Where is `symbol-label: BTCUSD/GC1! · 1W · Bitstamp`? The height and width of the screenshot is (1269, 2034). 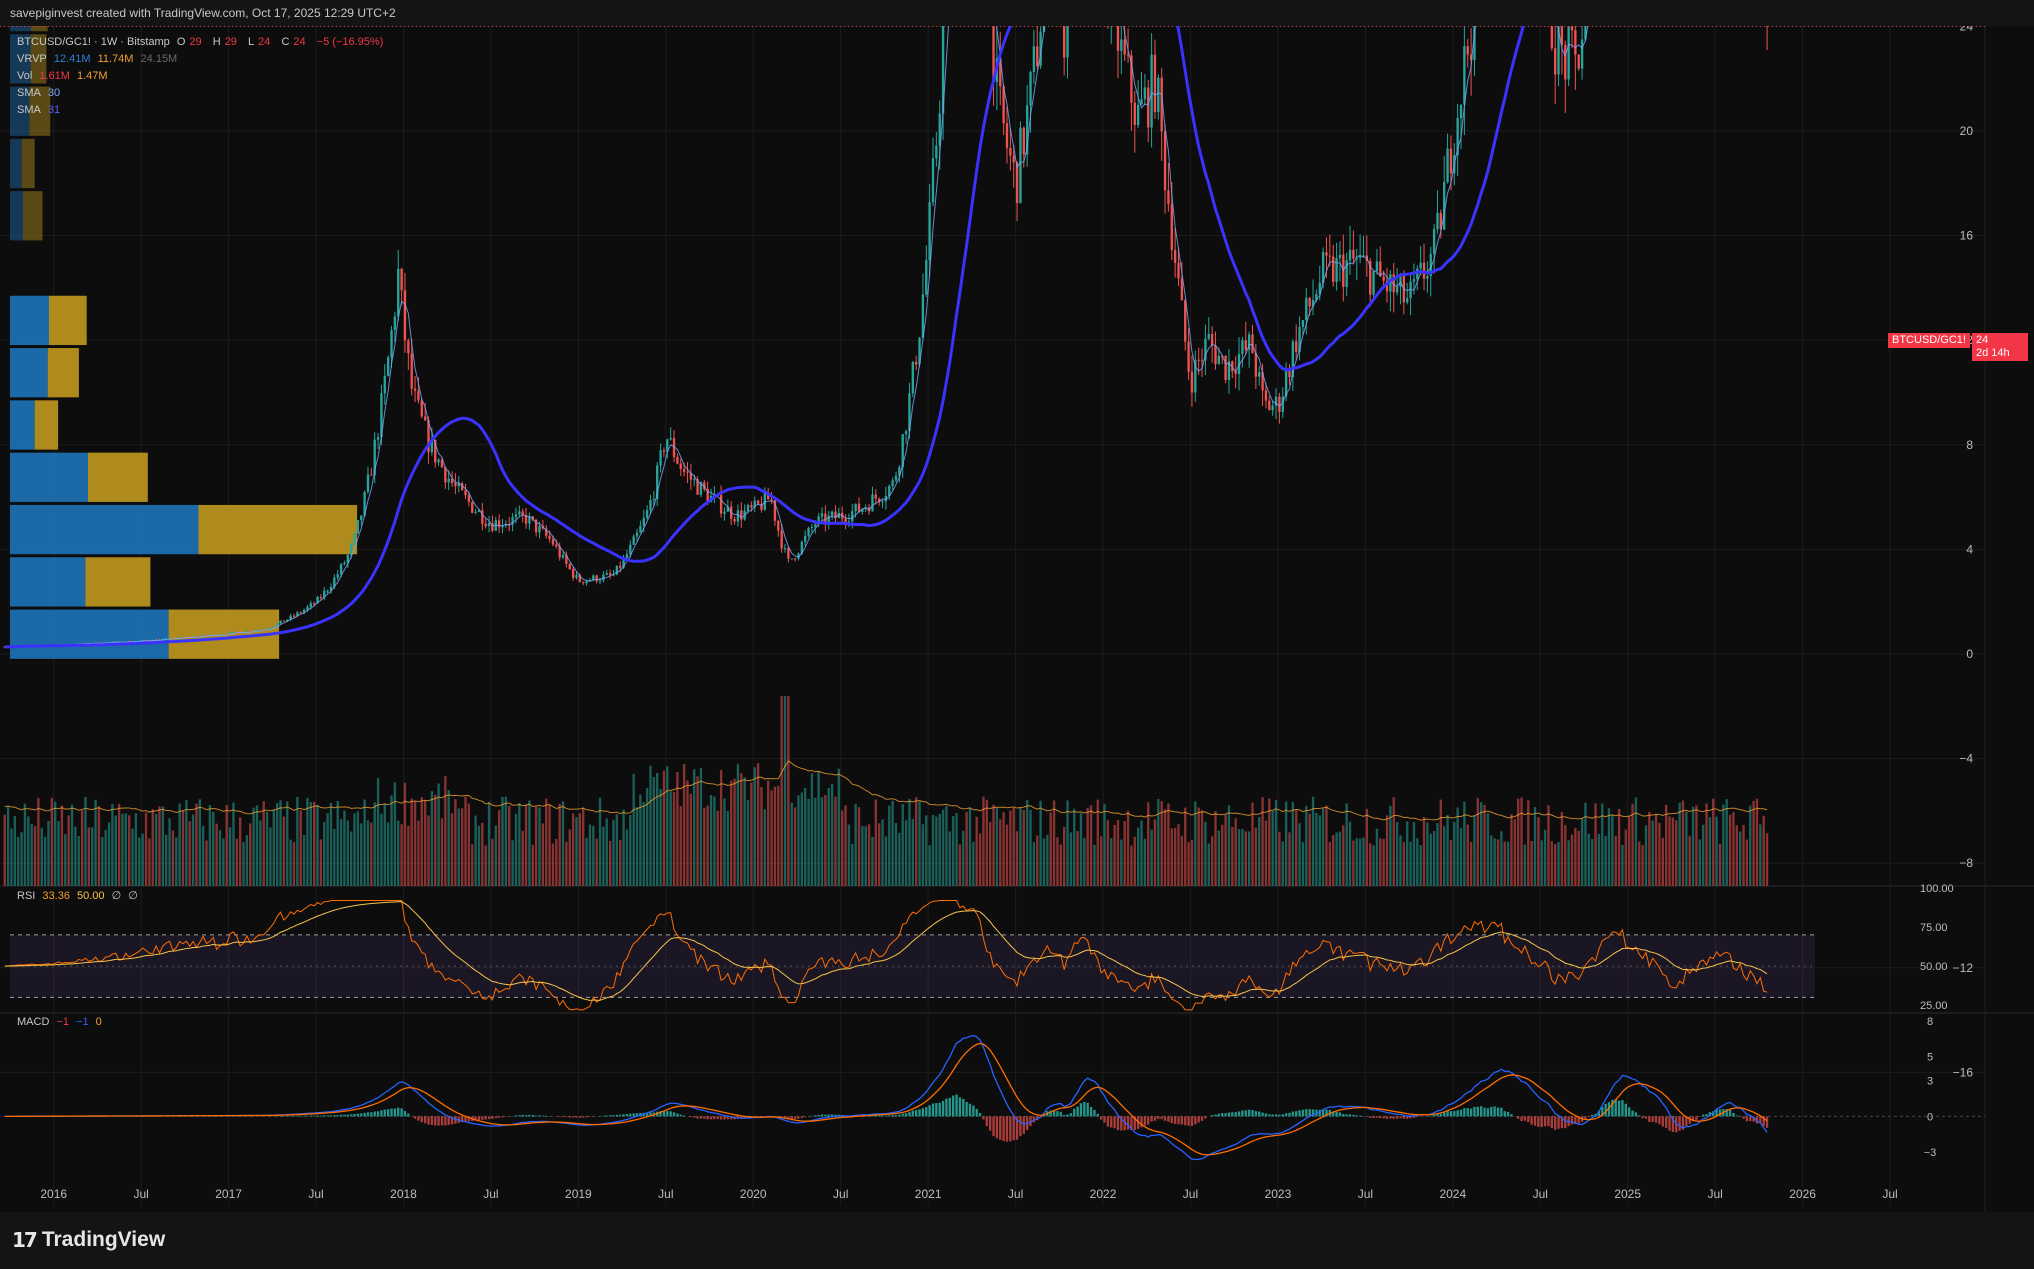
symbol-label: BTCUSD/GC1! · 1W · Bitstamp is located at coordinates (93, 42).